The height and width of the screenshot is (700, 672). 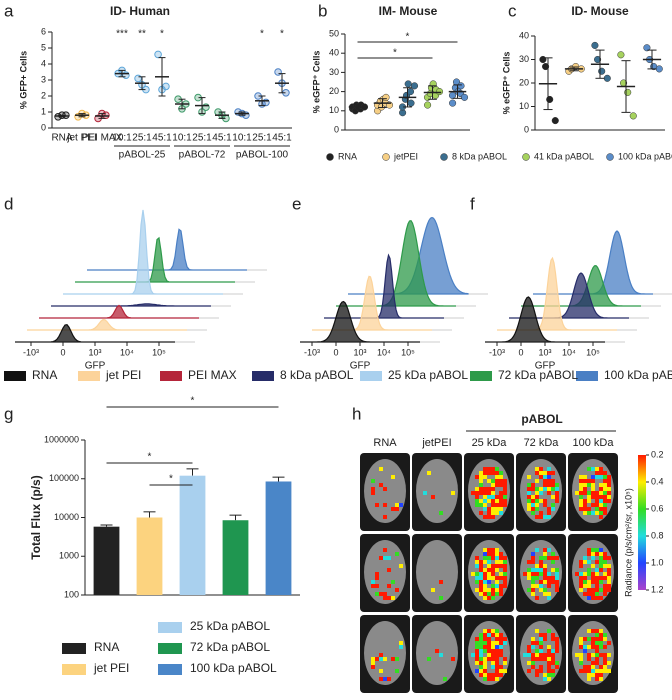 What do you see at coordinates (44, 375) in the screenshot?
I see `legend-label: RNA` at bounding box center [44, 375].